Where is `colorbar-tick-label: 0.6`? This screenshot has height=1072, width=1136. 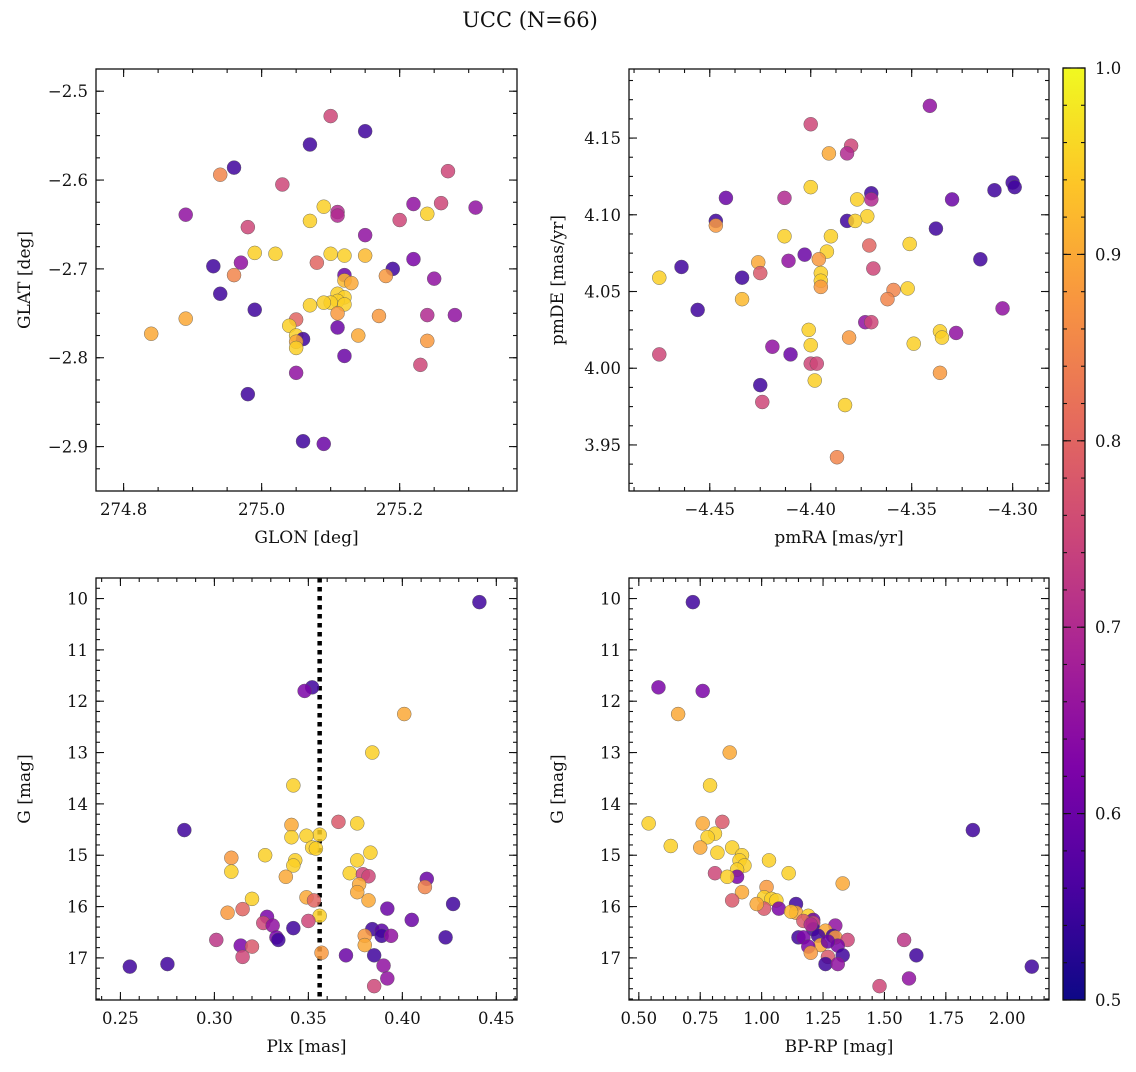 colorbar-tick-label: 0.6 is located at coordinates (1108, 814).